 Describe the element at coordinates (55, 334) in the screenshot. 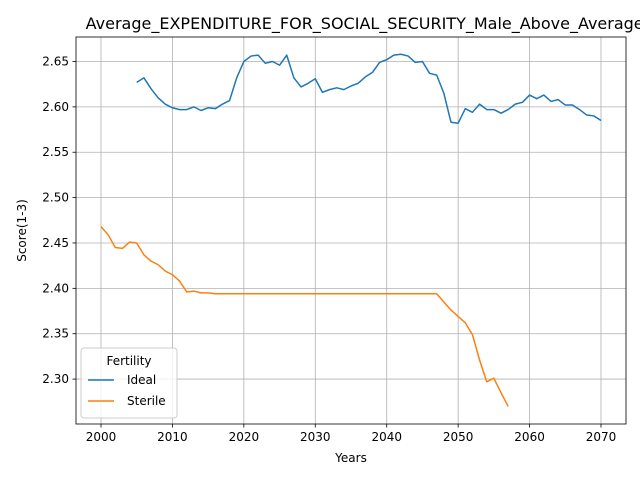

I see `y-tick-label: 2.35` at that location.